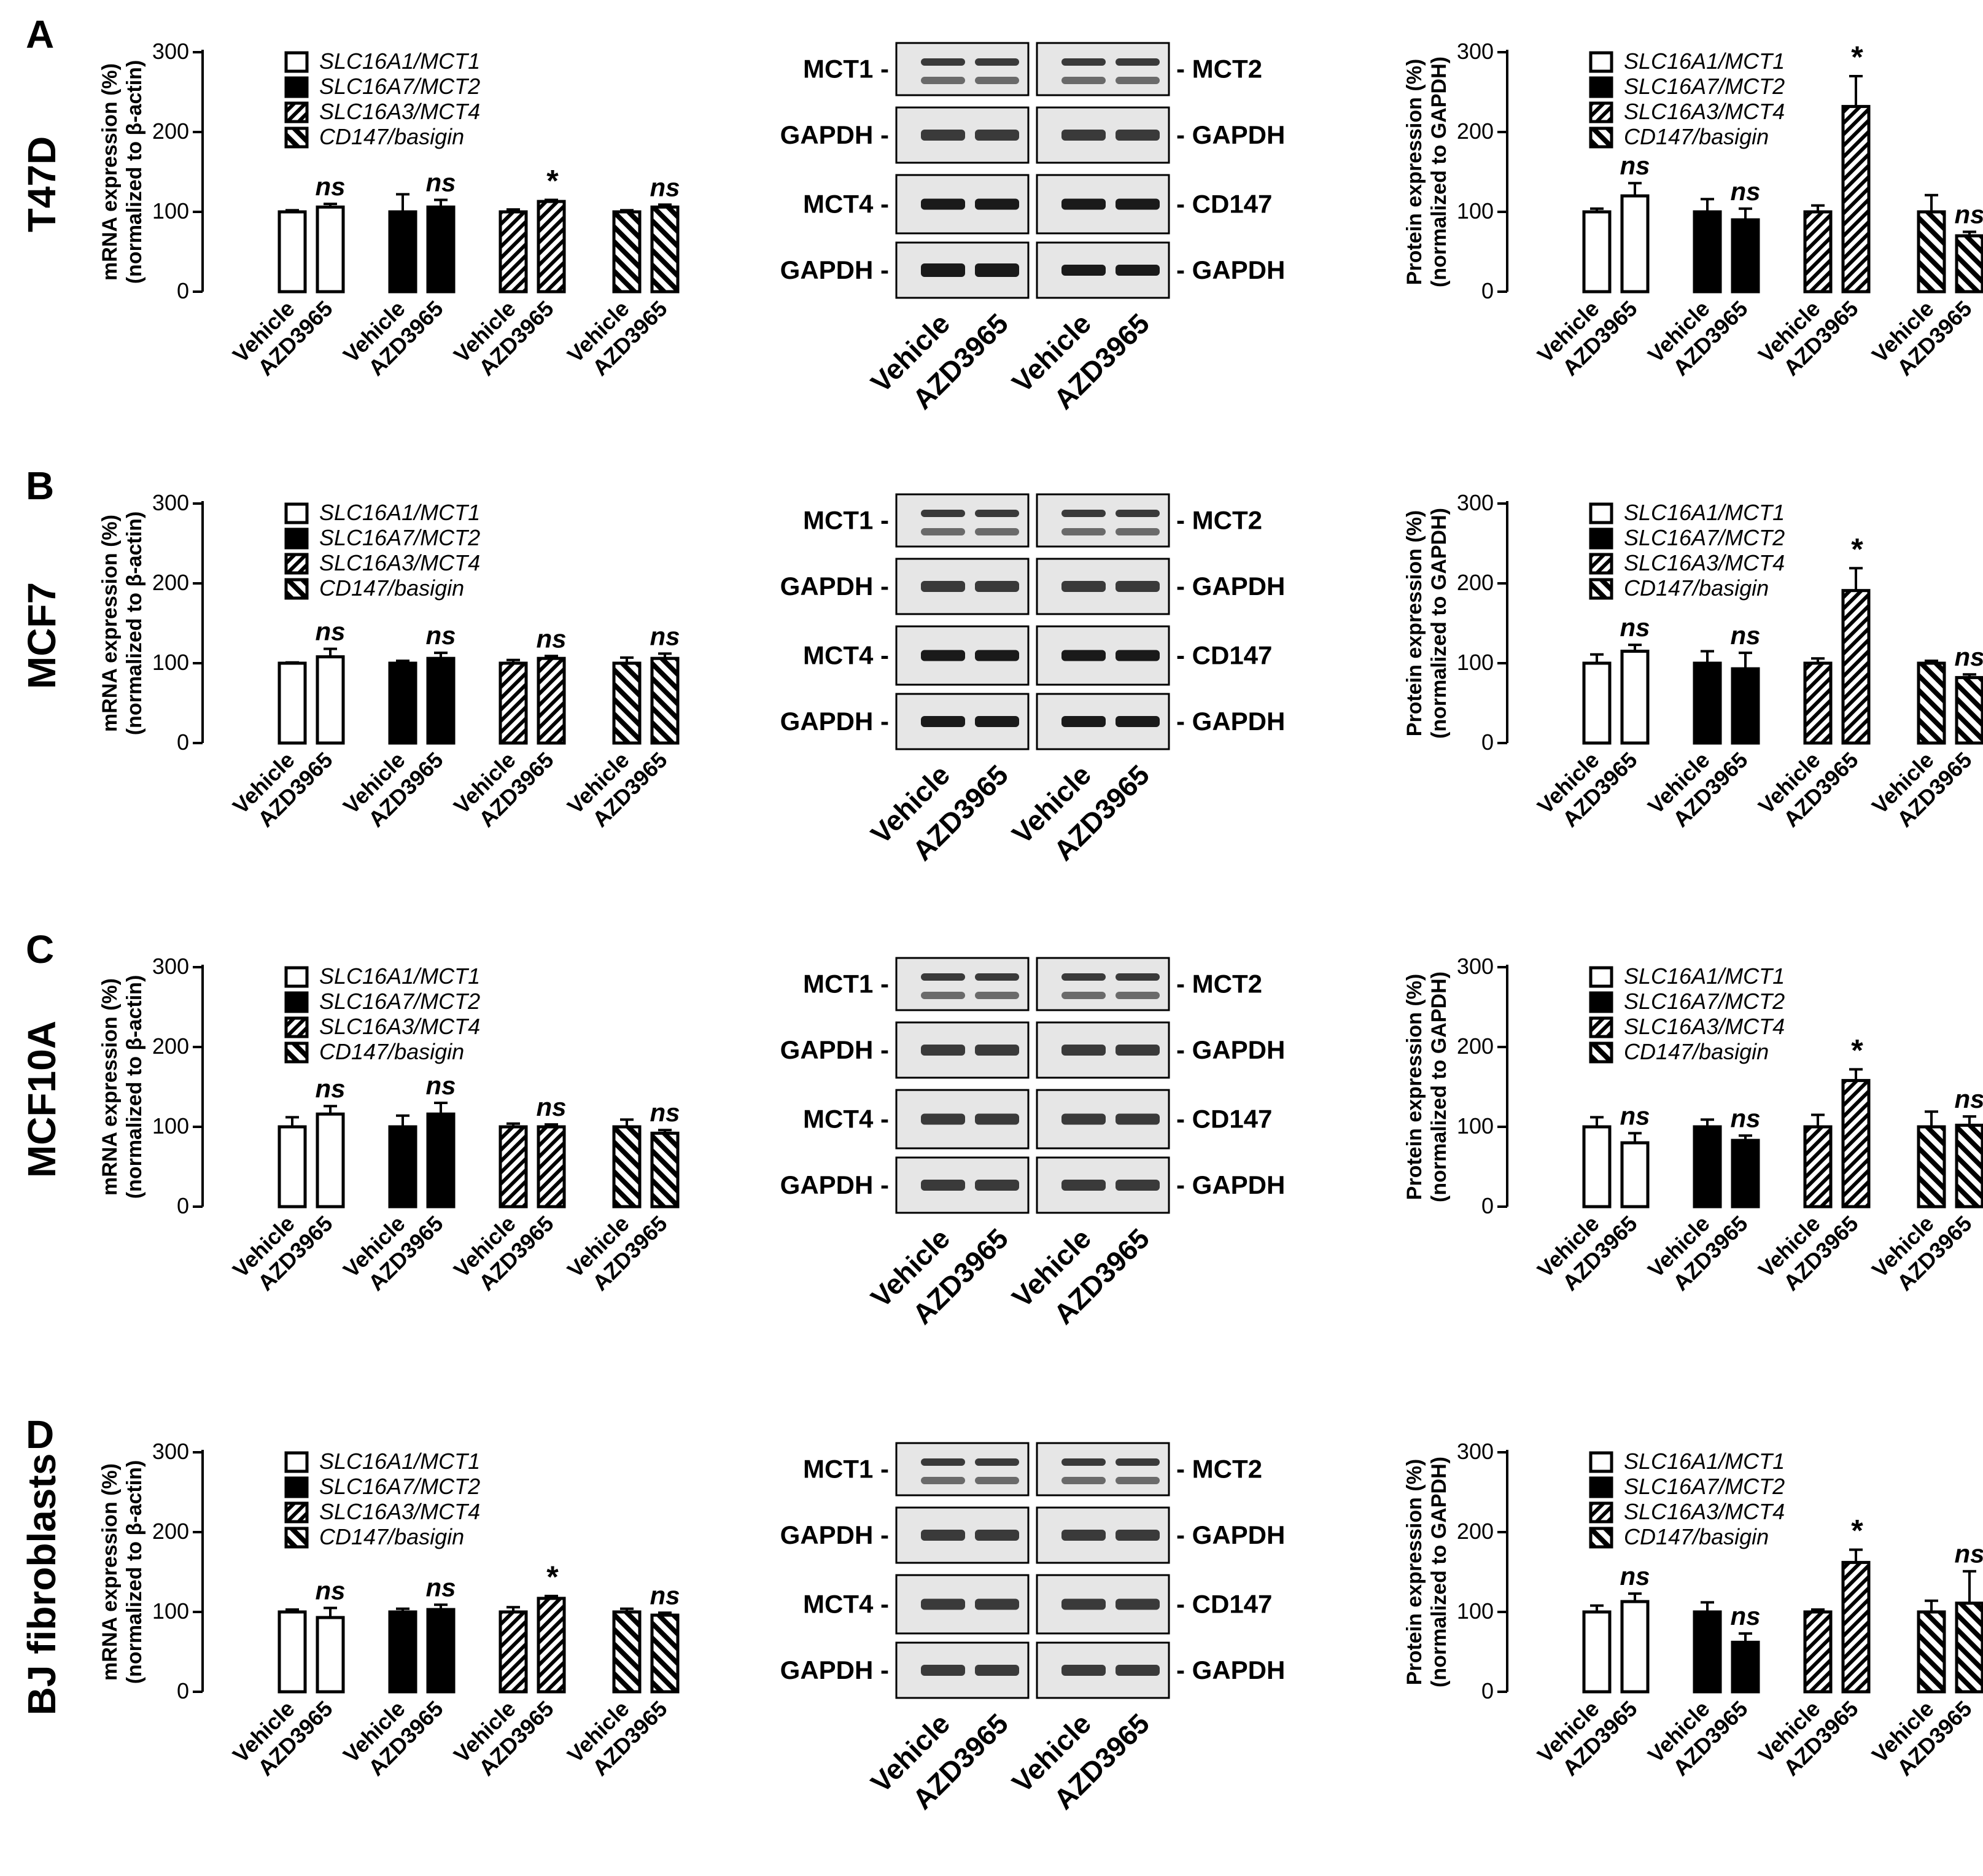 Image resolution: width=1983 pixels, height=1876 pixels. I want to click on cell-line-label: MCF10A, so click(42, 1099).